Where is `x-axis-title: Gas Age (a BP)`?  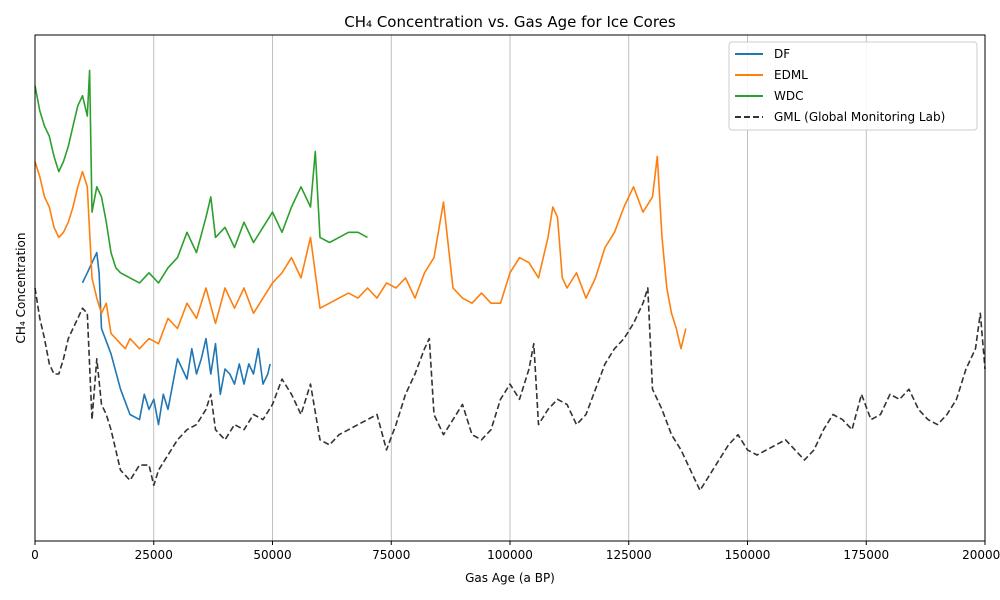 x-axis-title: Gas Age (a BP) is located at coordinates (510, 578).